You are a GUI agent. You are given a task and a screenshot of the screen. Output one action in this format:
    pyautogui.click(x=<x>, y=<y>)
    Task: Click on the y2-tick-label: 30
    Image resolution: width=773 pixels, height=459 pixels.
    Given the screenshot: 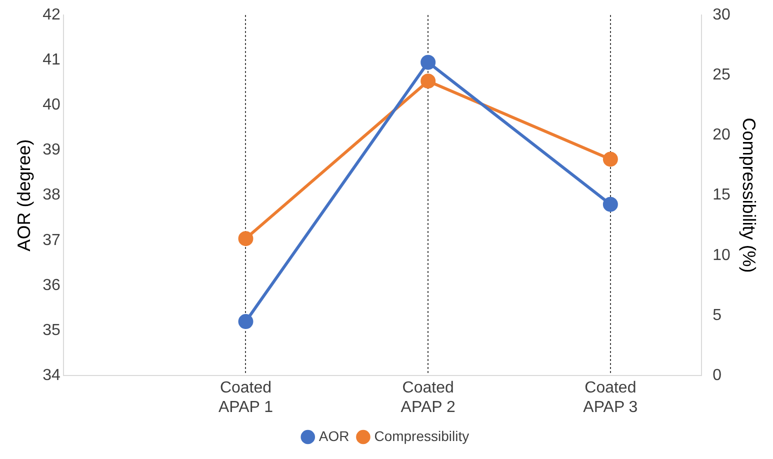 What is the action you would take?
    pyautogui.click(x=721, y=15)
    